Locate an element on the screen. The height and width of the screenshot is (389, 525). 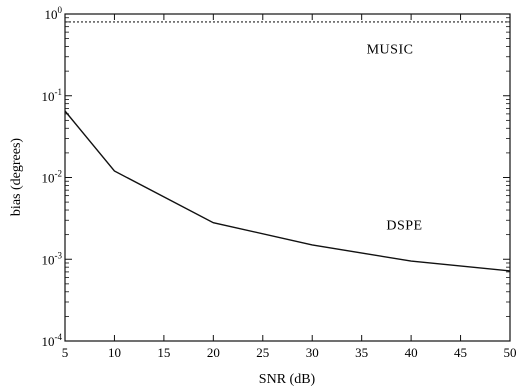
y-tick-label: 10⁻² is located at coordinates (52, 177).